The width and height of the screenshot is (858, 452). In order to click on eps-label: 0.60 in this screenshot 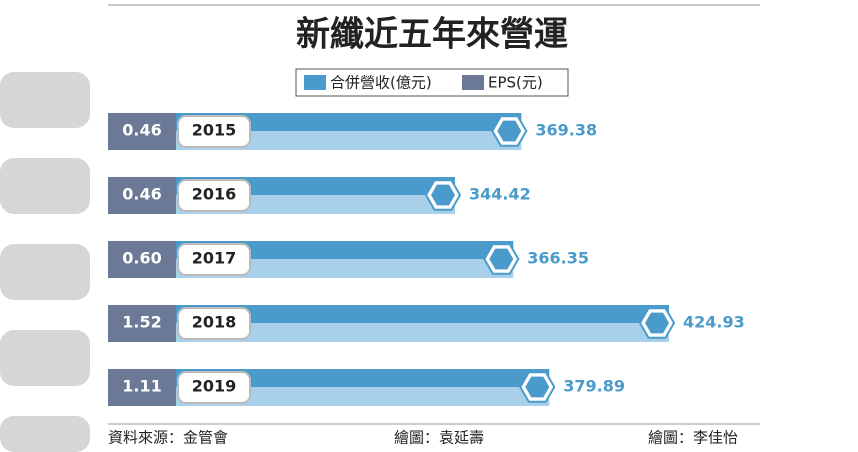, I will do `click(141, 258)`.